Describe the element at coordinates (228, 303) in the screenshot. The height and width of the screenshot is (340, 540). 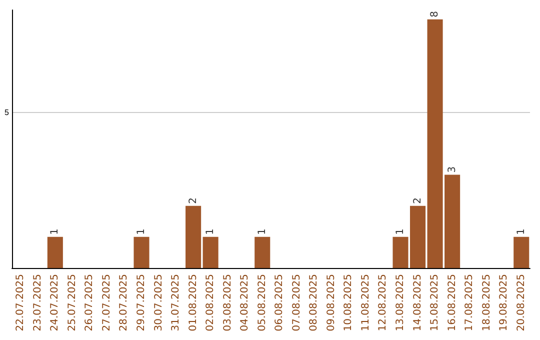
I see `x-tick-label: 03.08.2025` at that location.